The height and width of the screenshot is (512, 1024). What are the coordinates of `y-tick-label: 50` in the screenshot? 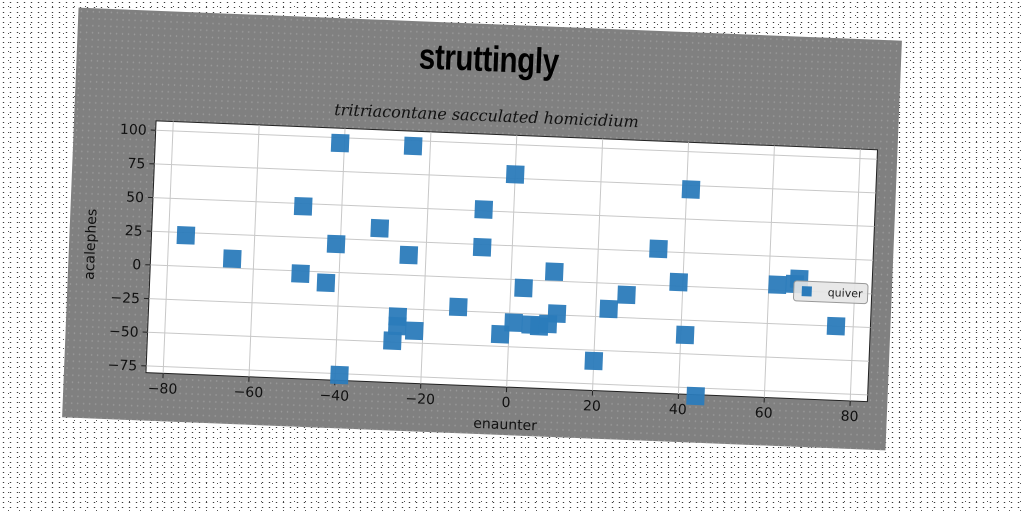 It's located at (135, 198).